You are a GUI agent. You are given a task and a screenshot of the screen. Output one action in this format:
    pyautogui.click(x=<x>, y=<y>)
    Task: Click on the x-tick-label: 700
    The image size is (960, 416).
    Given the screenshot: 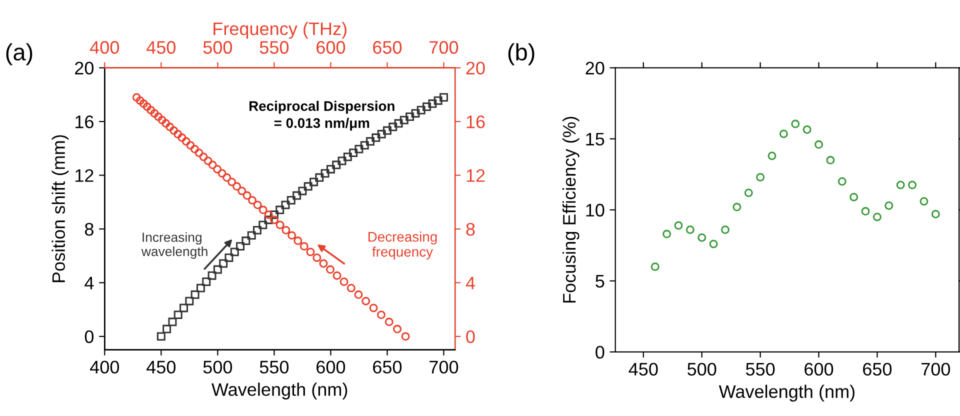 What is the action you would take?
    pyautogui.click(x=444, y=367)
    